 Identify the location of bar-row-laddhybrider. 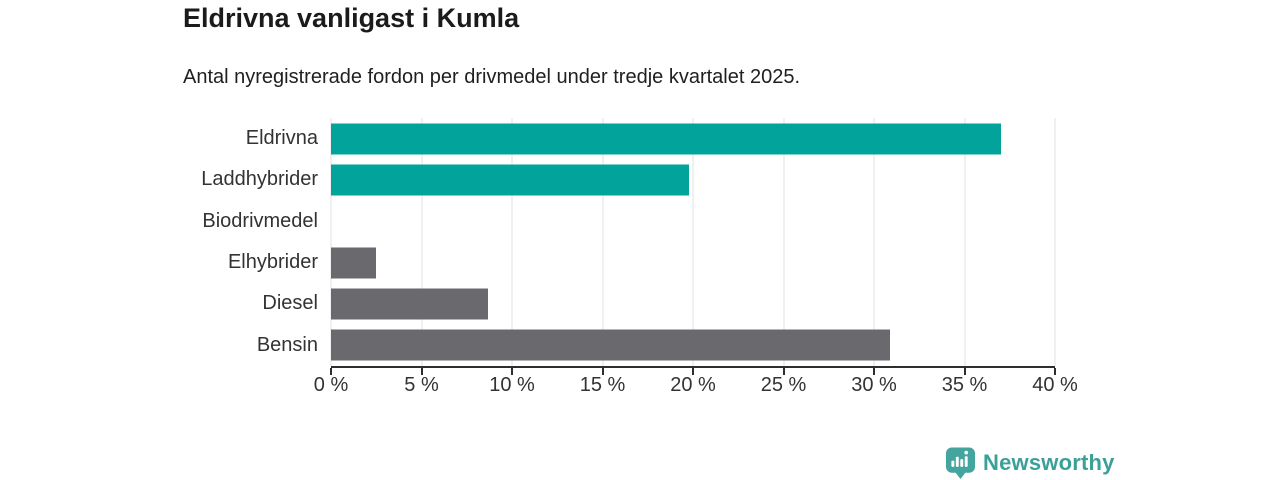
(693, 179).